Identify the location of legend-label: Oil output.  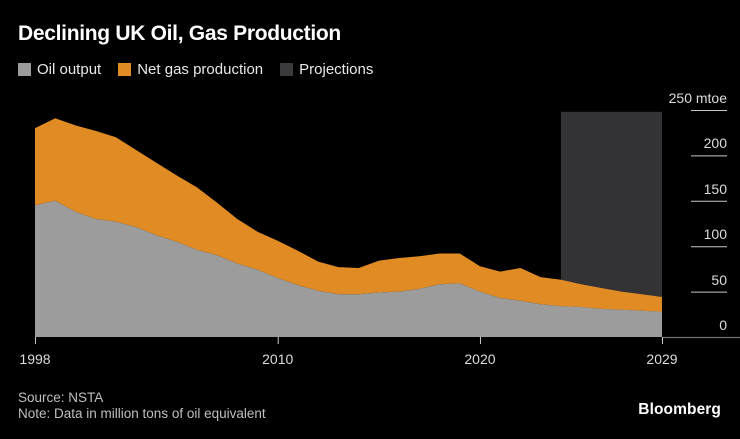
(69, 69).